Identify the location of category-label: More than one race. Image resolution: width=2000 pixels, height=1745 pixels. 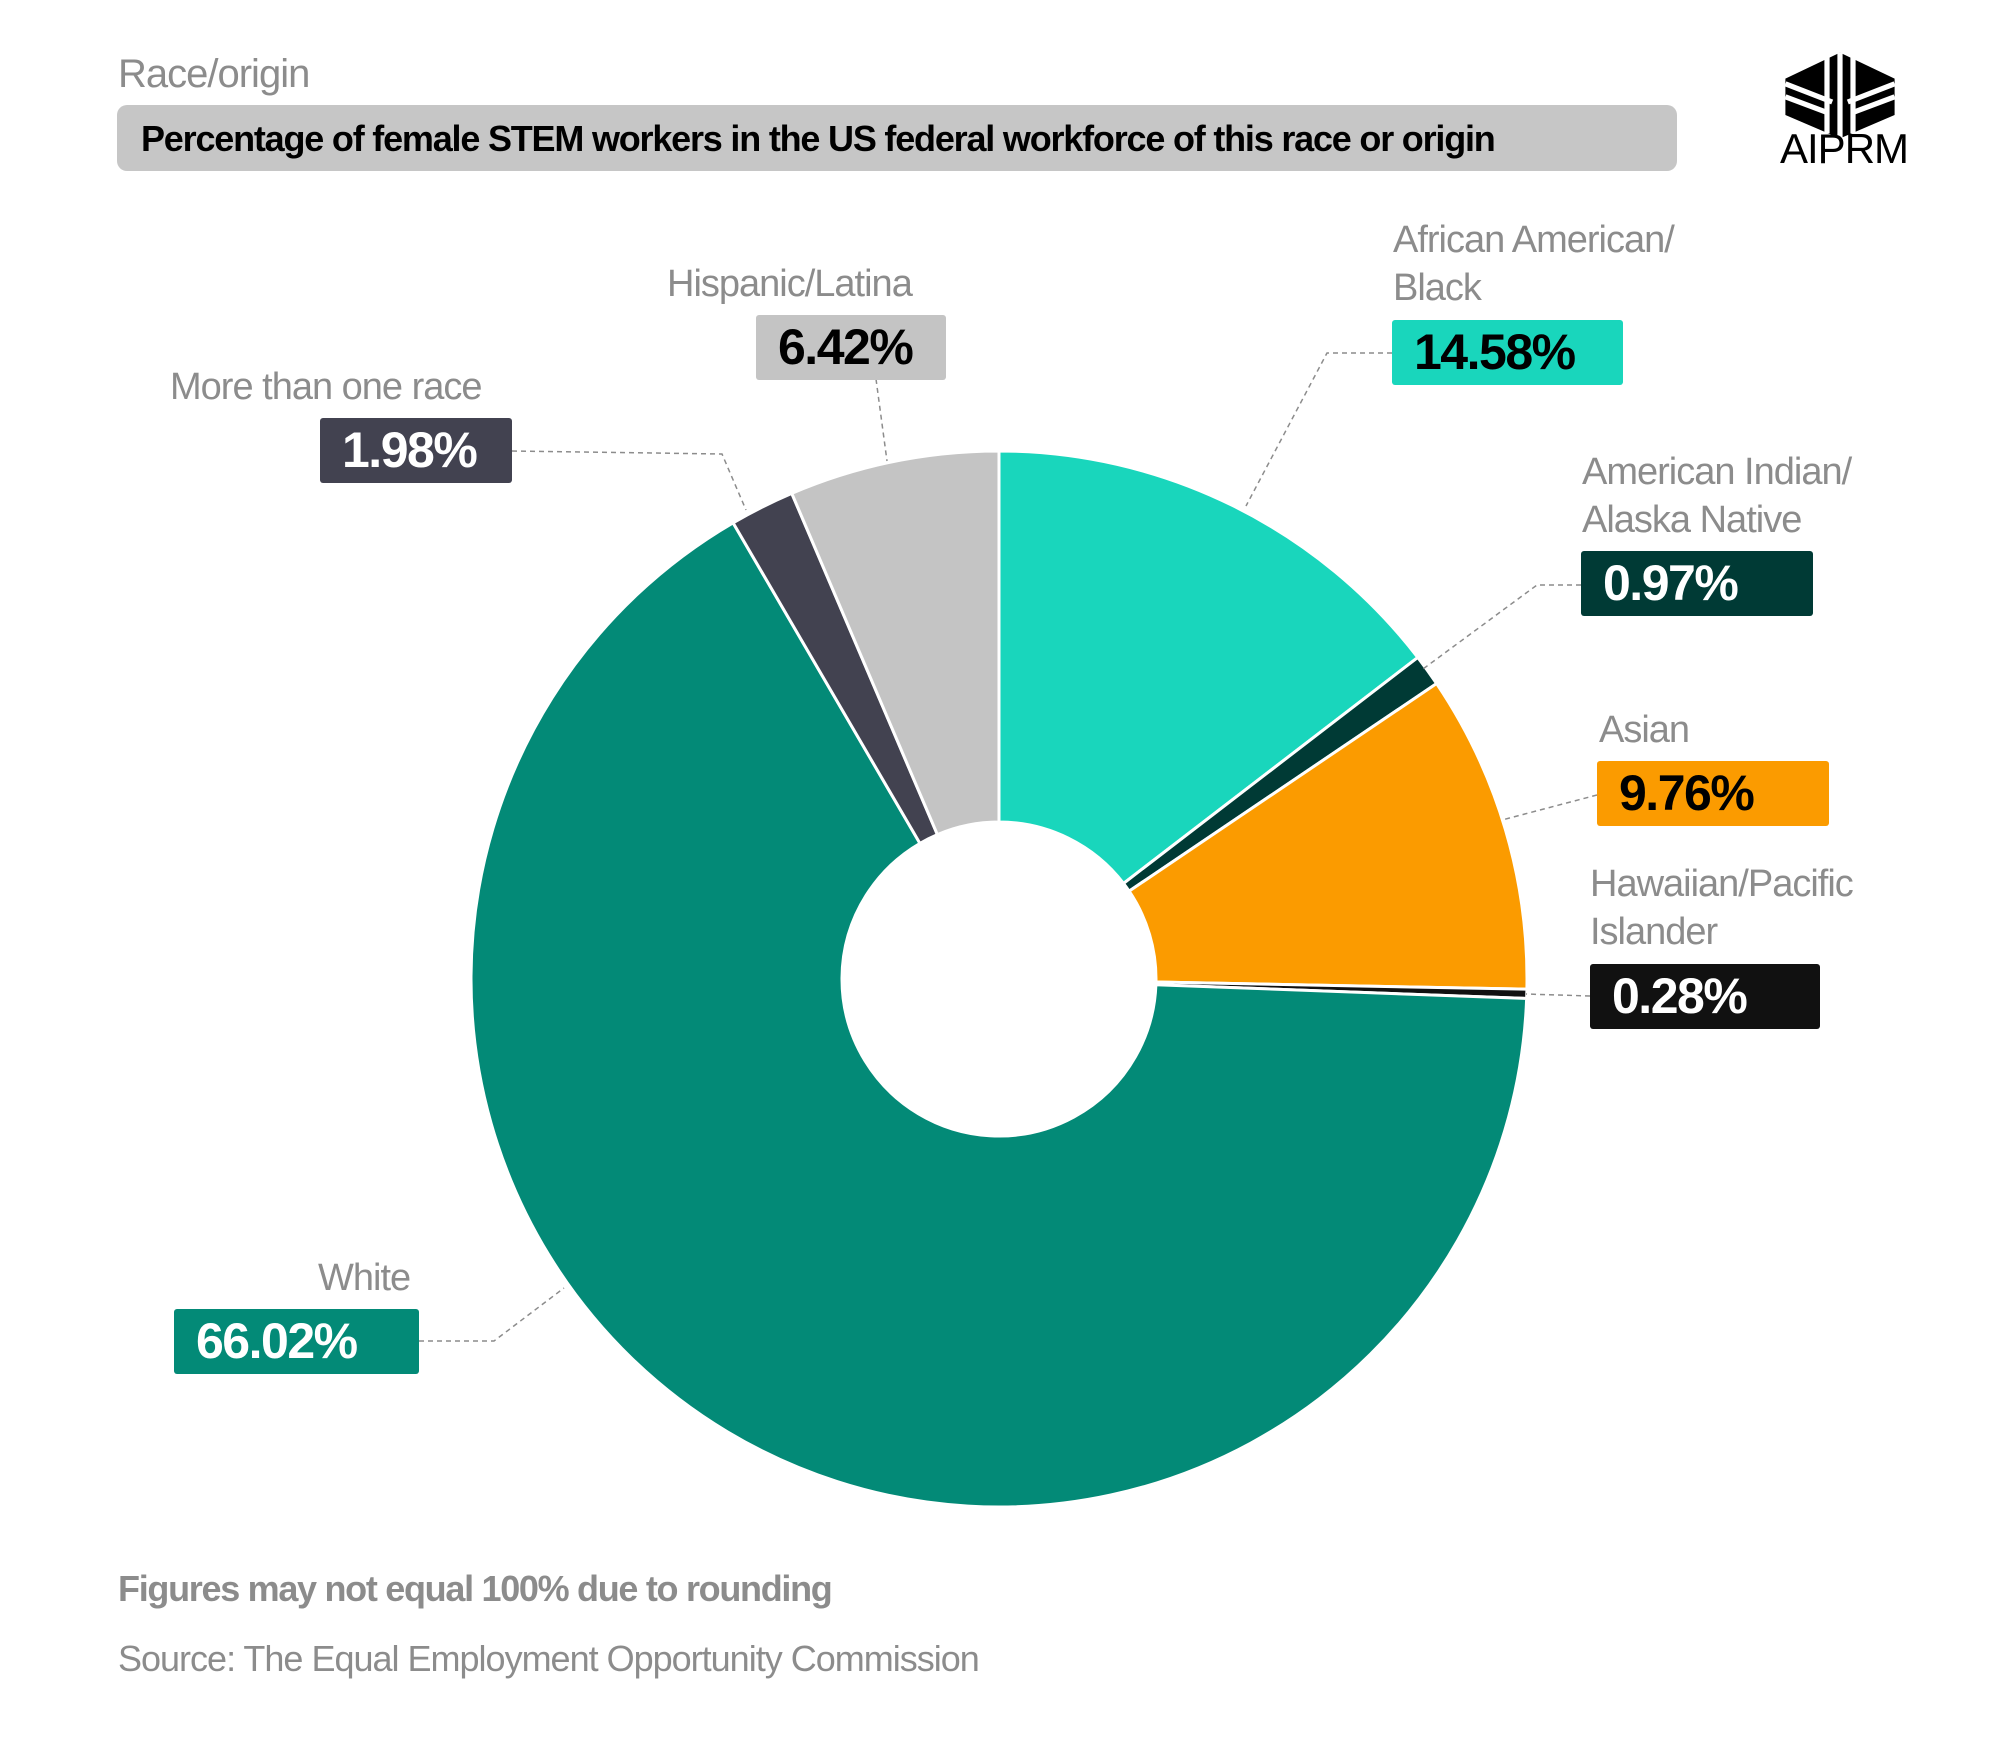
(326, 387).